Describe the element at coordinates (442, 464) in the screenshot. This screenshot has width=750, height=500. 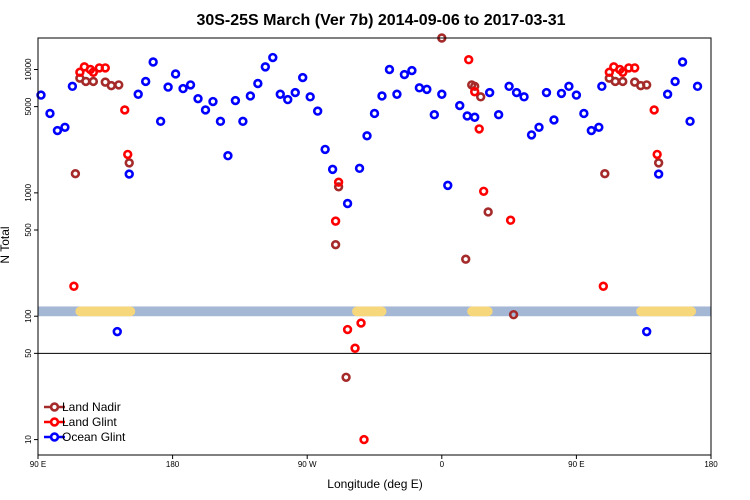
I see `x-tick-label: 0` at that location.